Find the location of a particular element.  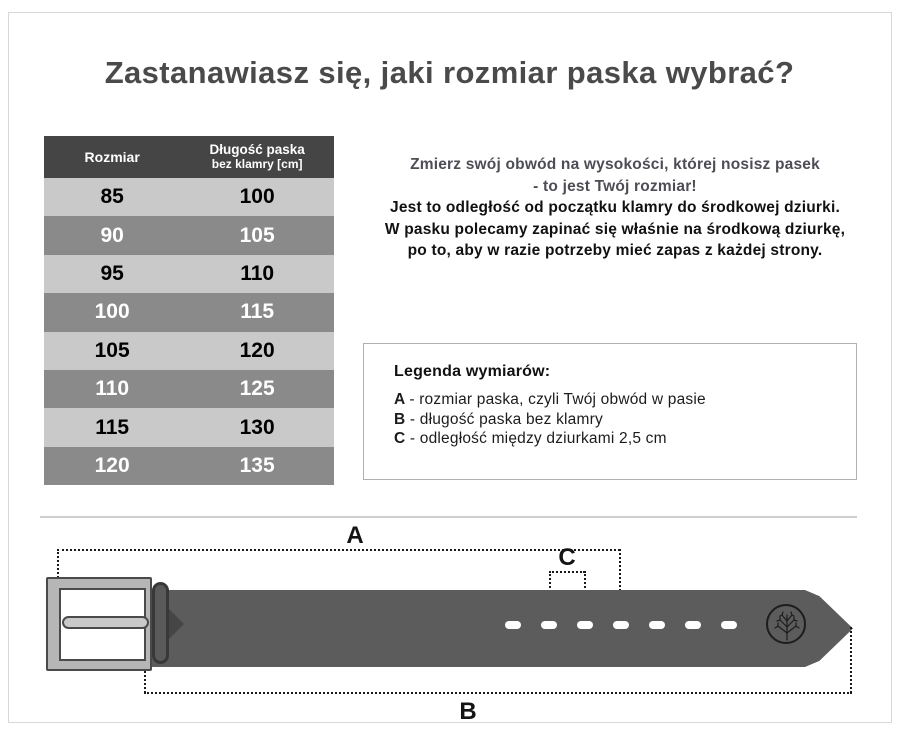

legend-item: C - odległość między dziurkami 2,5 cm is located at coordinates (625, 439).